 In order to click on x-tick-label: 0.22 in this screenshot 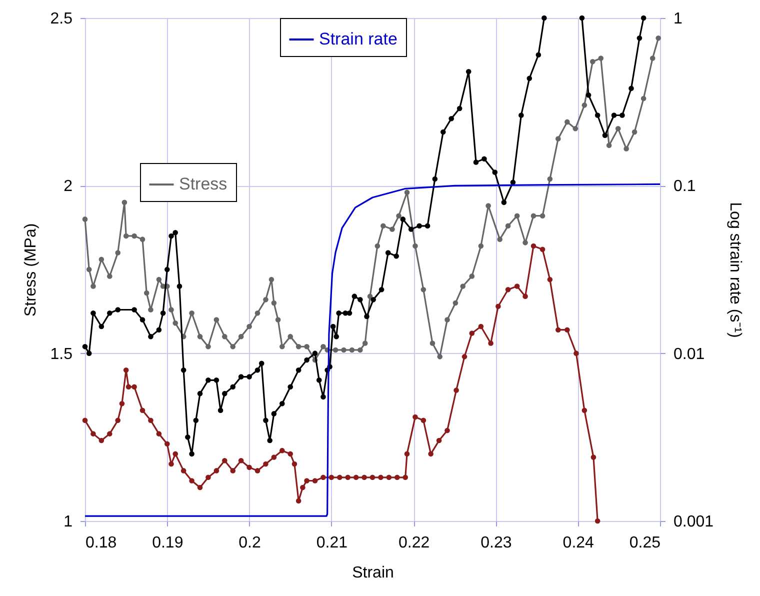, I will do `click(414, 543)`.